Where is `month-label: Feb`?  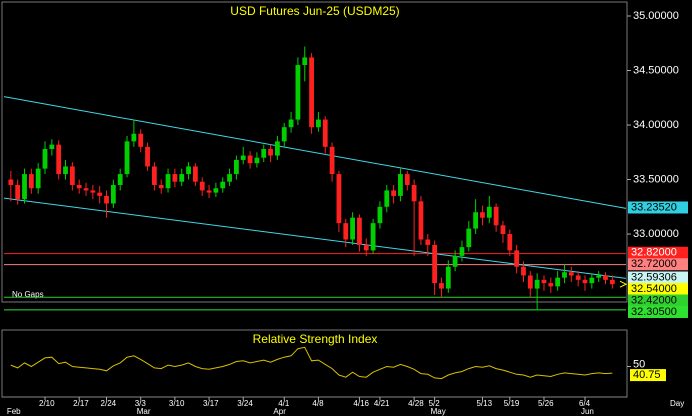 month-label: Feb is located at coordinates (14, 411).